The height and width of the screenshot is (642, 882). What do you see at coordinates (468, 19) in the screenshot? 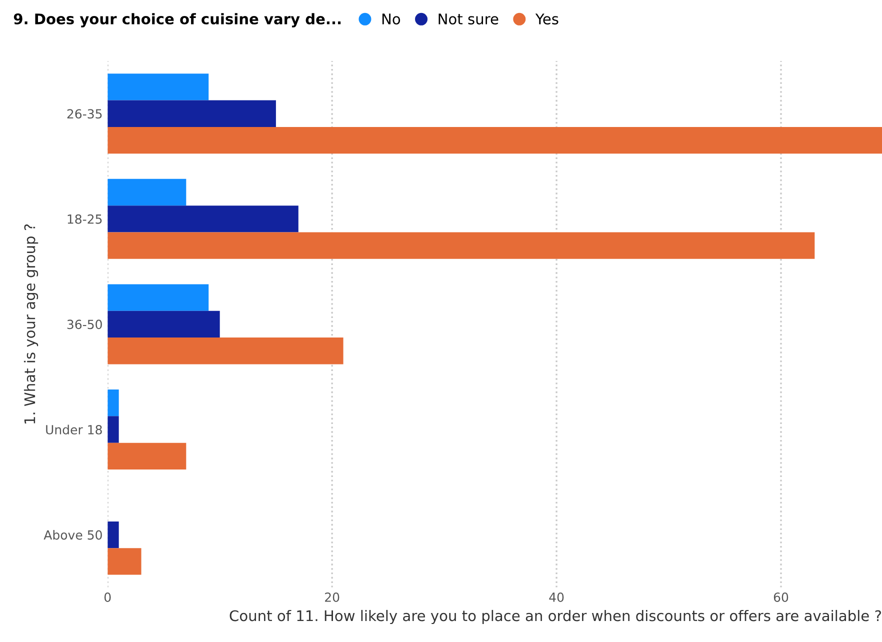
I see `legend-label: Not sure` at bounding box center [468, 19].